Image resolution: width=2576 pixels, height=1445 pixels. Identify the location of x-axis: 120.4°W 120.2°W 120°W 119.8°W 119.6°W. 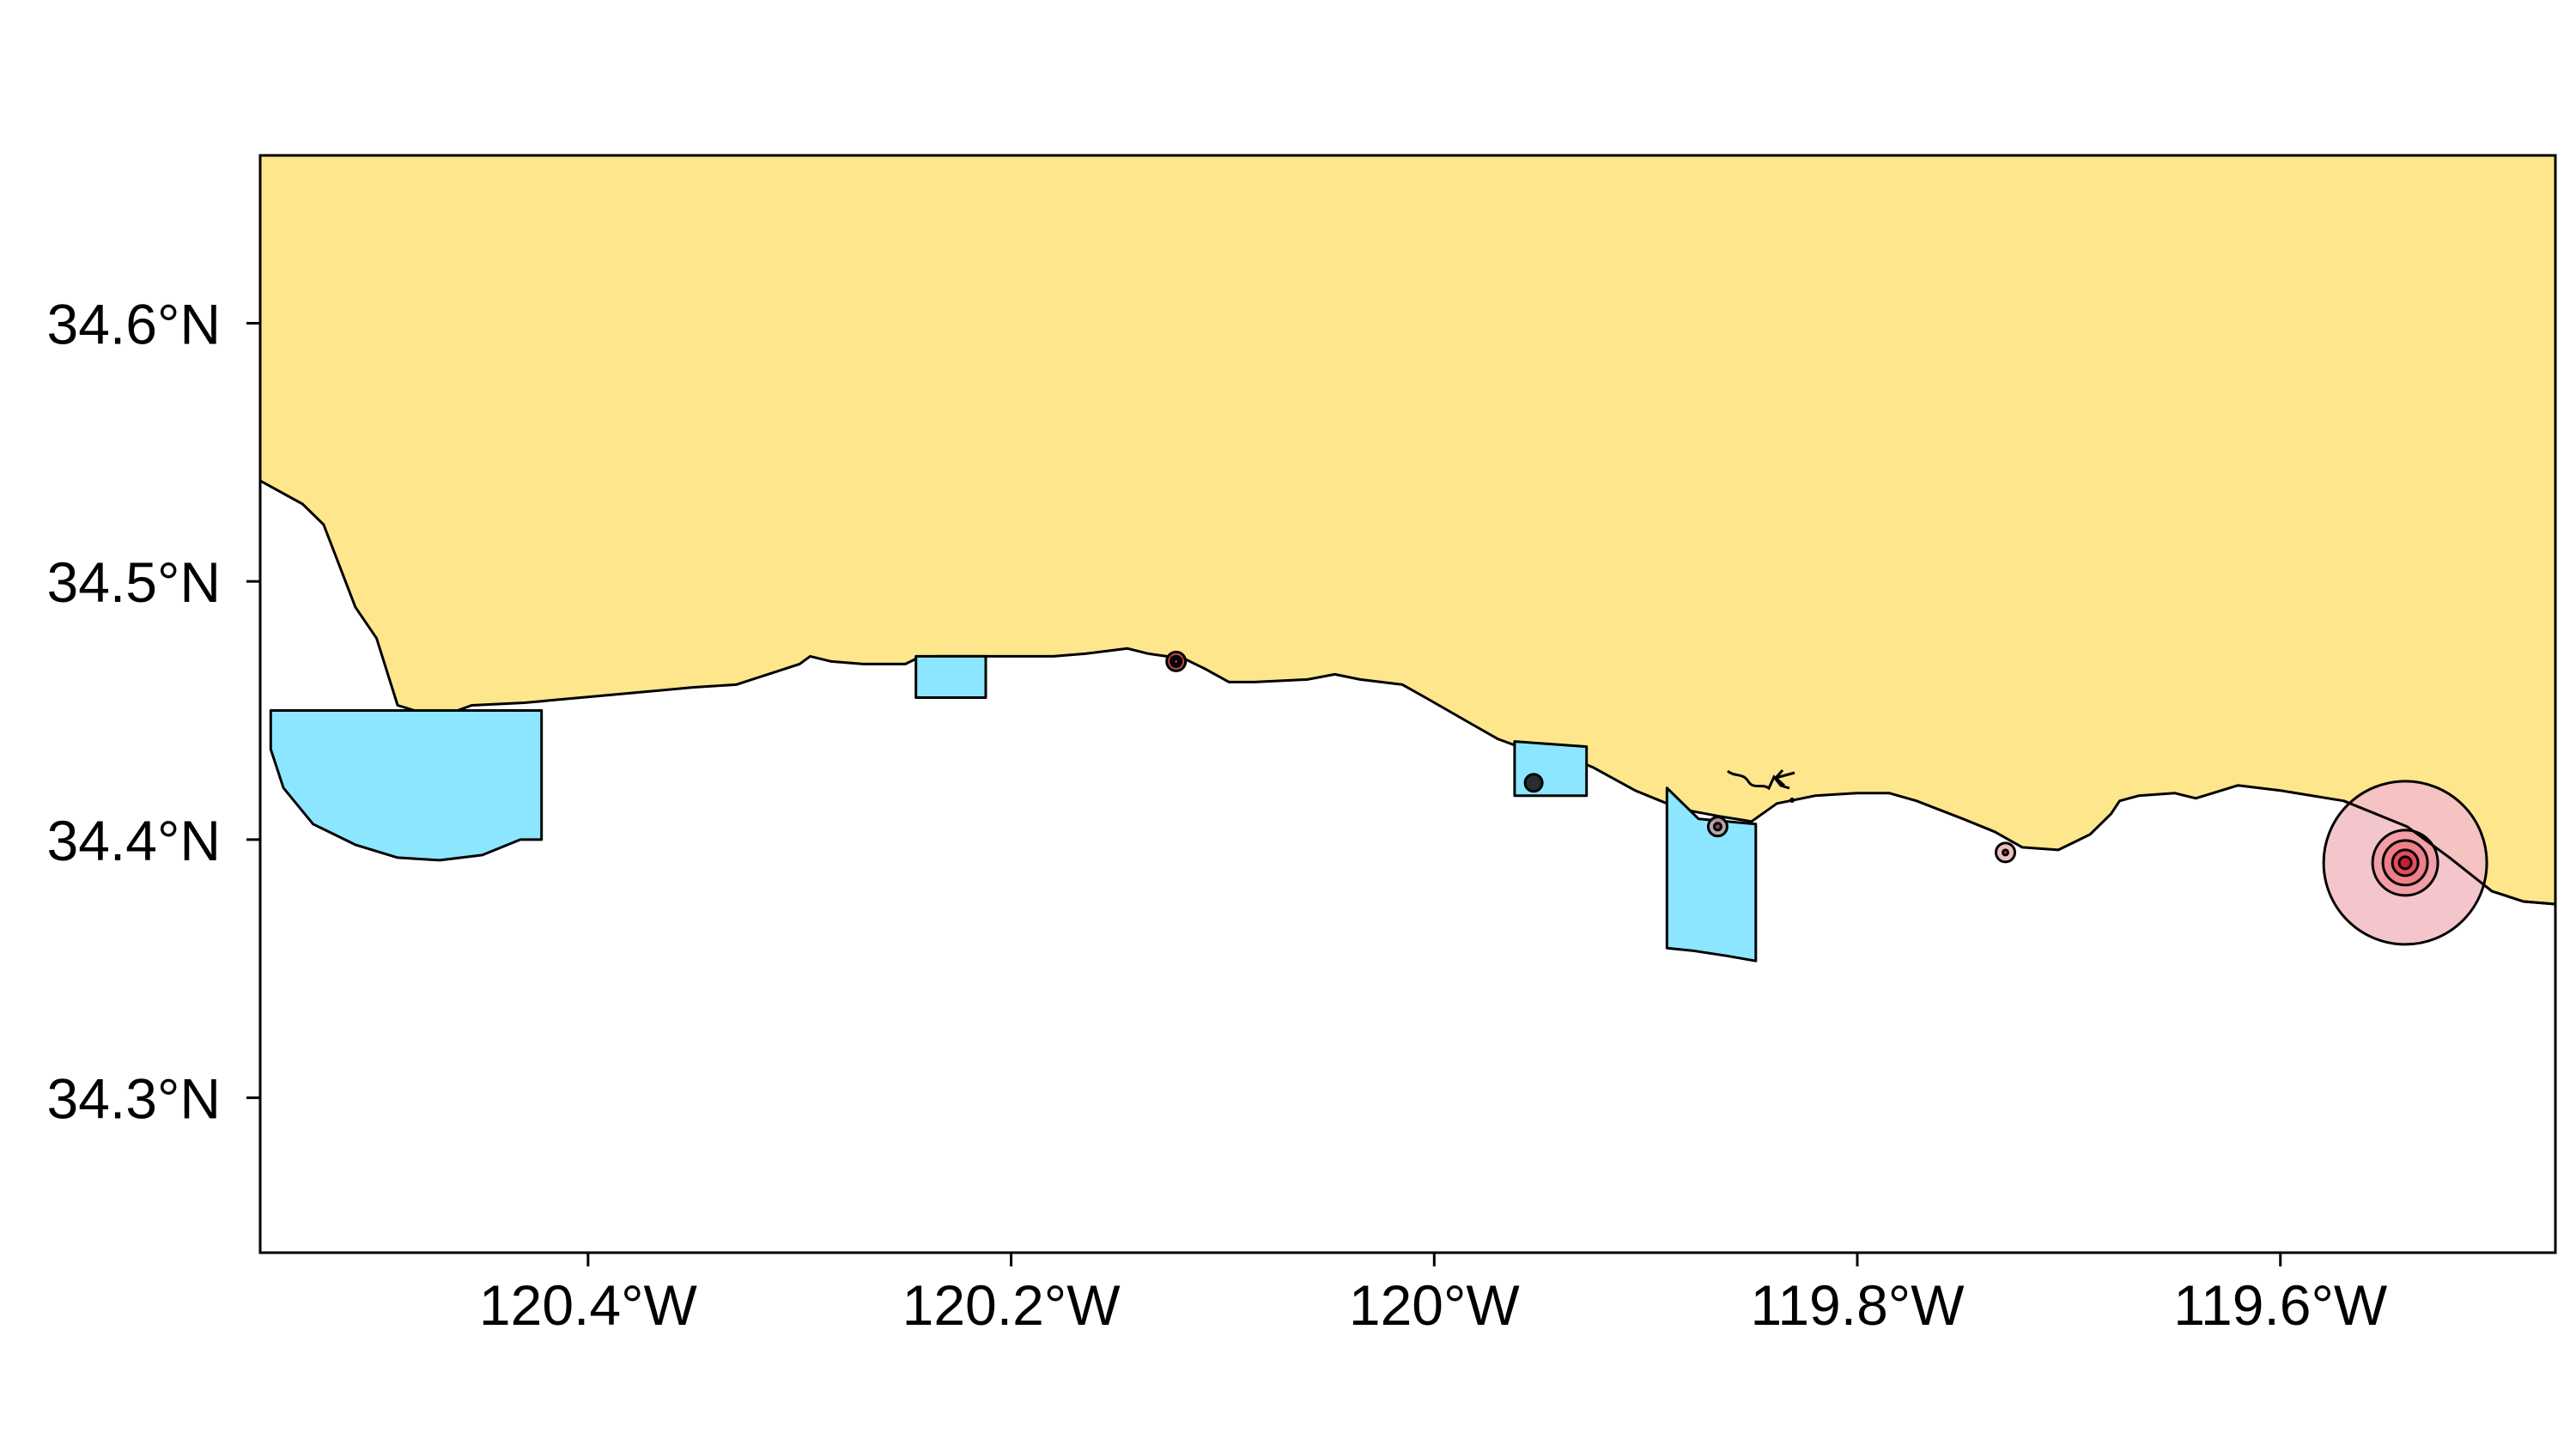
(1433, 1295).